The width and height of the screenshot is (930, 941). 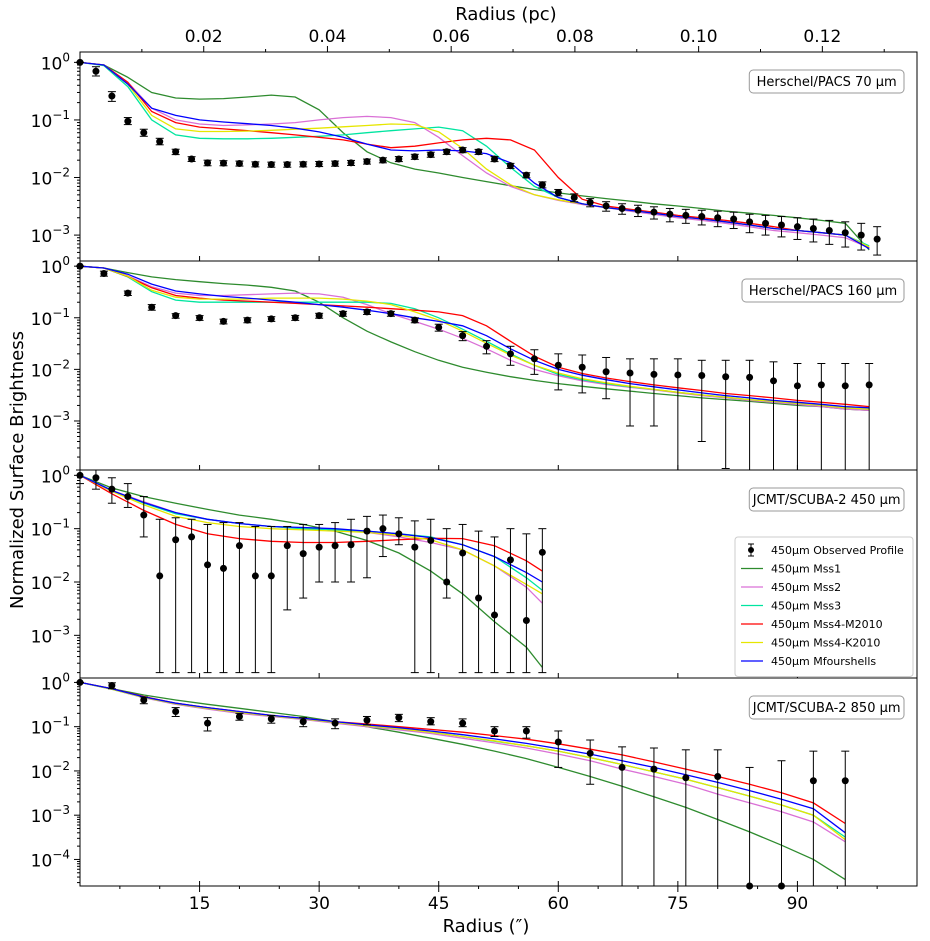 What do you see at coordinates (558, 904) in the screenshot?
I see `x-tick-label: 60` at bounding box center [558, 904].